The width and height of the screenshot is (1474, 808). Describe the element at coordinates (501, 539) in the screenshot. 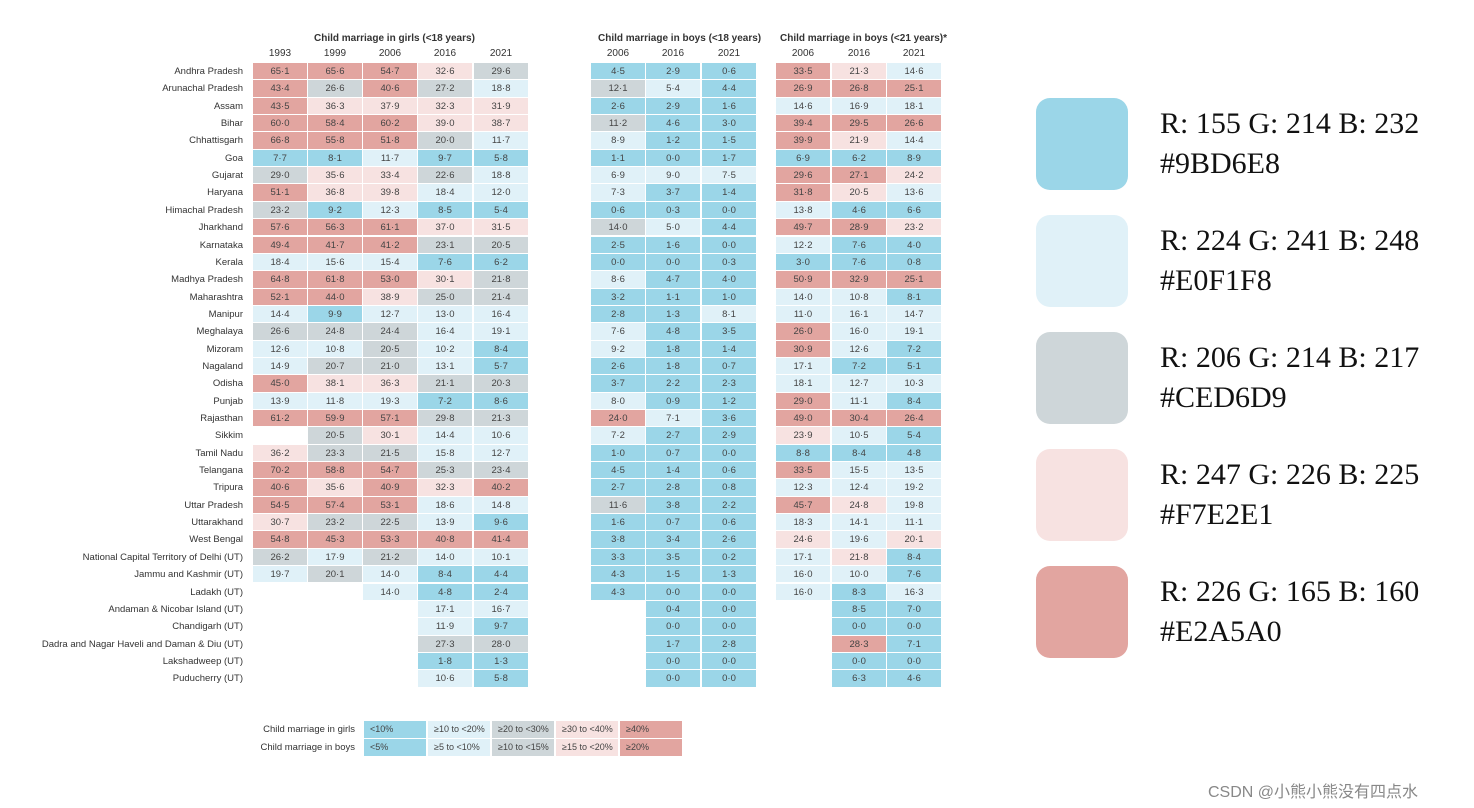

I see `girls-cell: 41·4` at that location.